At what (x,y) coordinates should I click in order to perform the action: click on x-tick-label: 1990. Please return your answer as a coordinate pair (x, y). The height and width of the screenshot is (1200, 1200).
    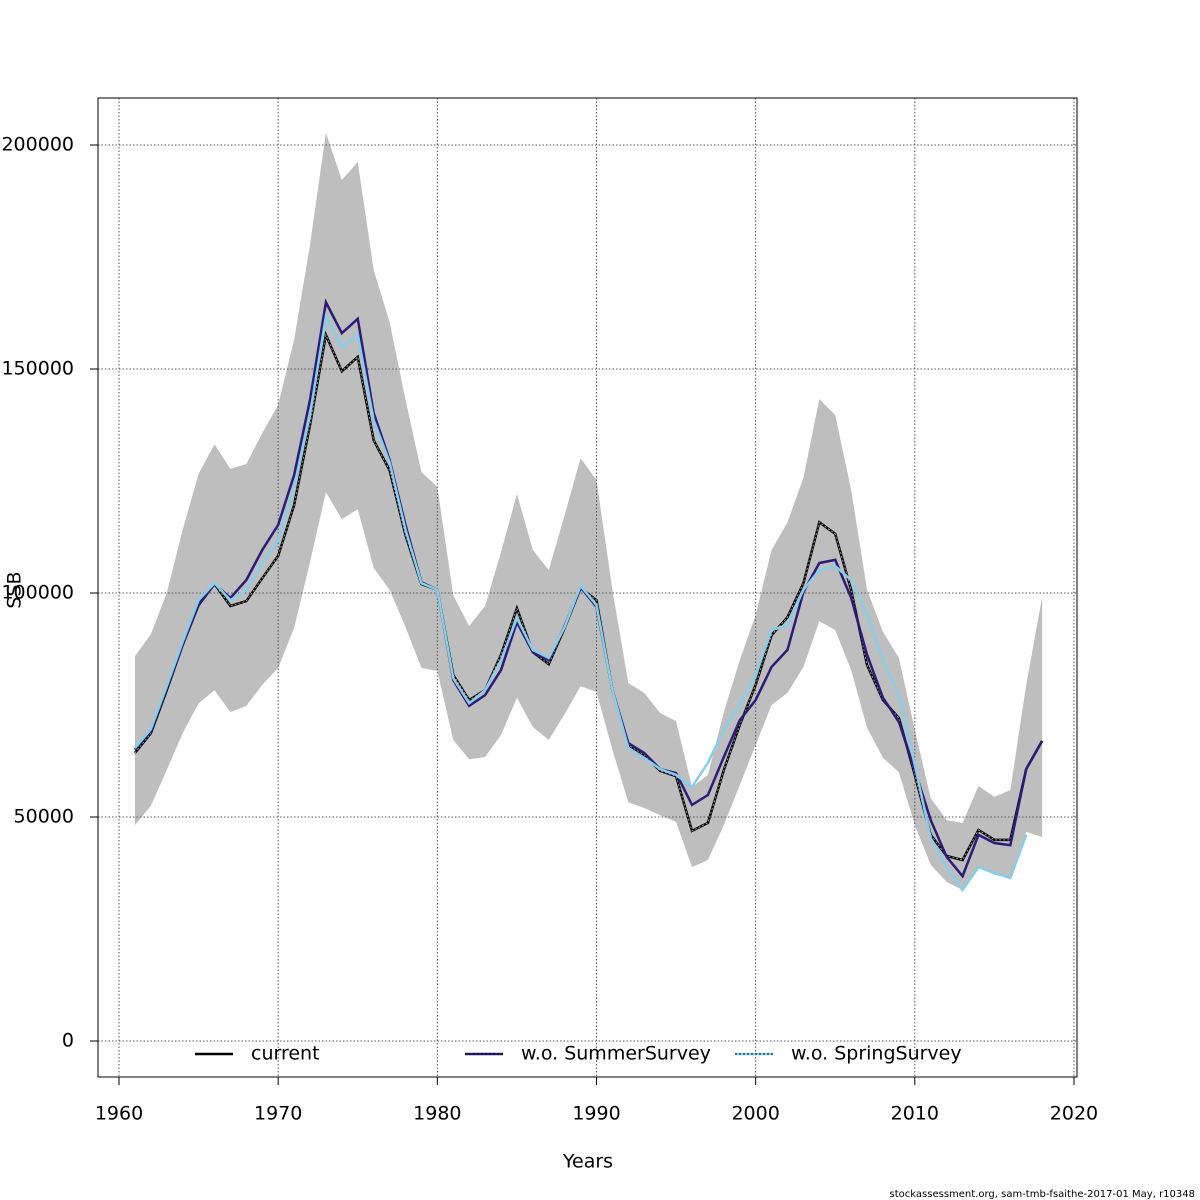
    Looking at the image, I should click on (596, 1114).